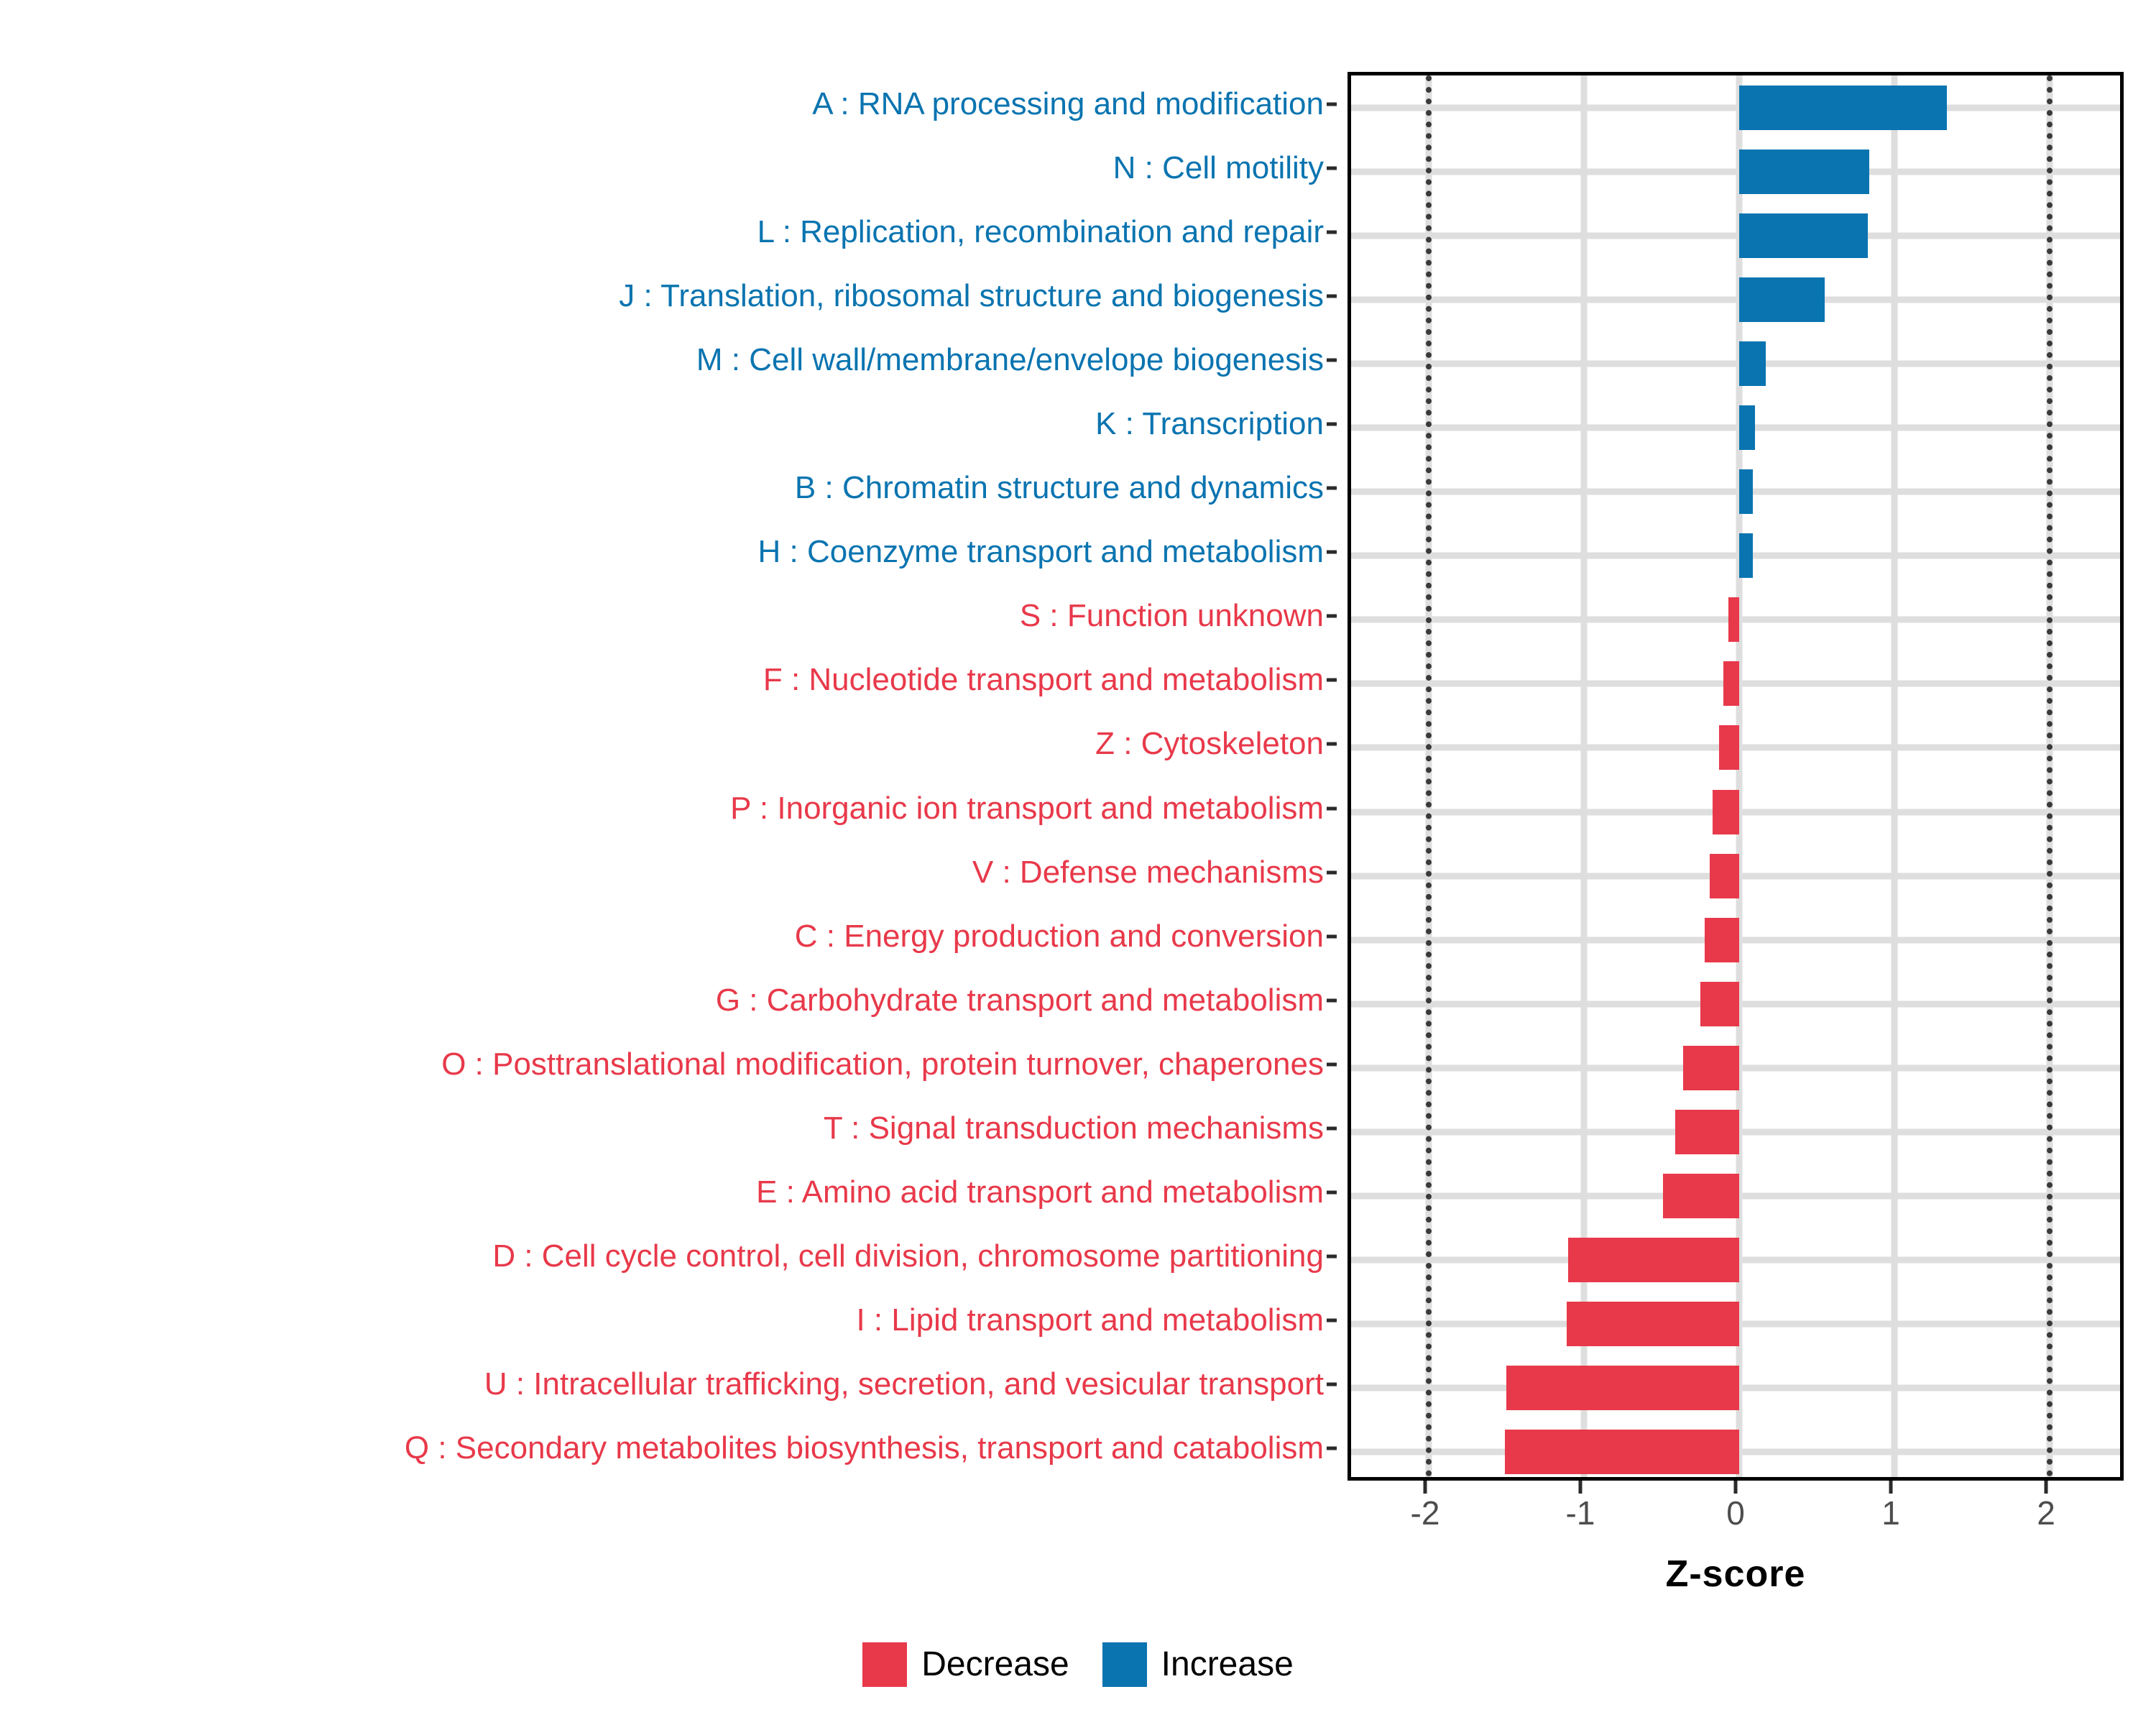 This screenshot has width=2156, height=1725. Describe the element at coordinates (1040, 552) in the screenshot. I see `y-axis-label: H : Coenzyme transport and metabolism` at that location.